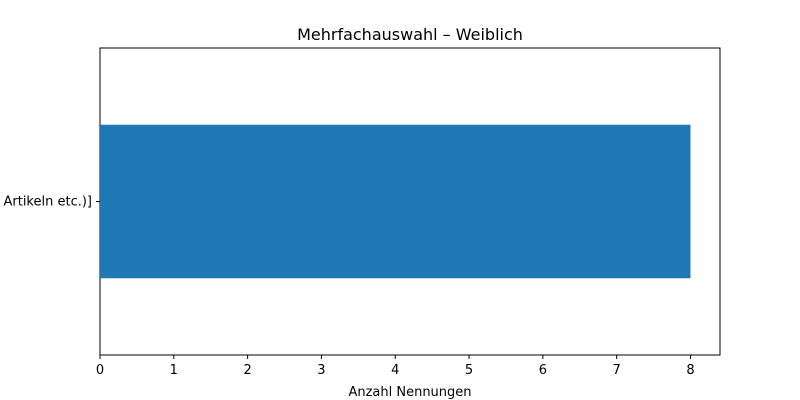  I want to click on x-tick-label: 7, so click(617, 370).